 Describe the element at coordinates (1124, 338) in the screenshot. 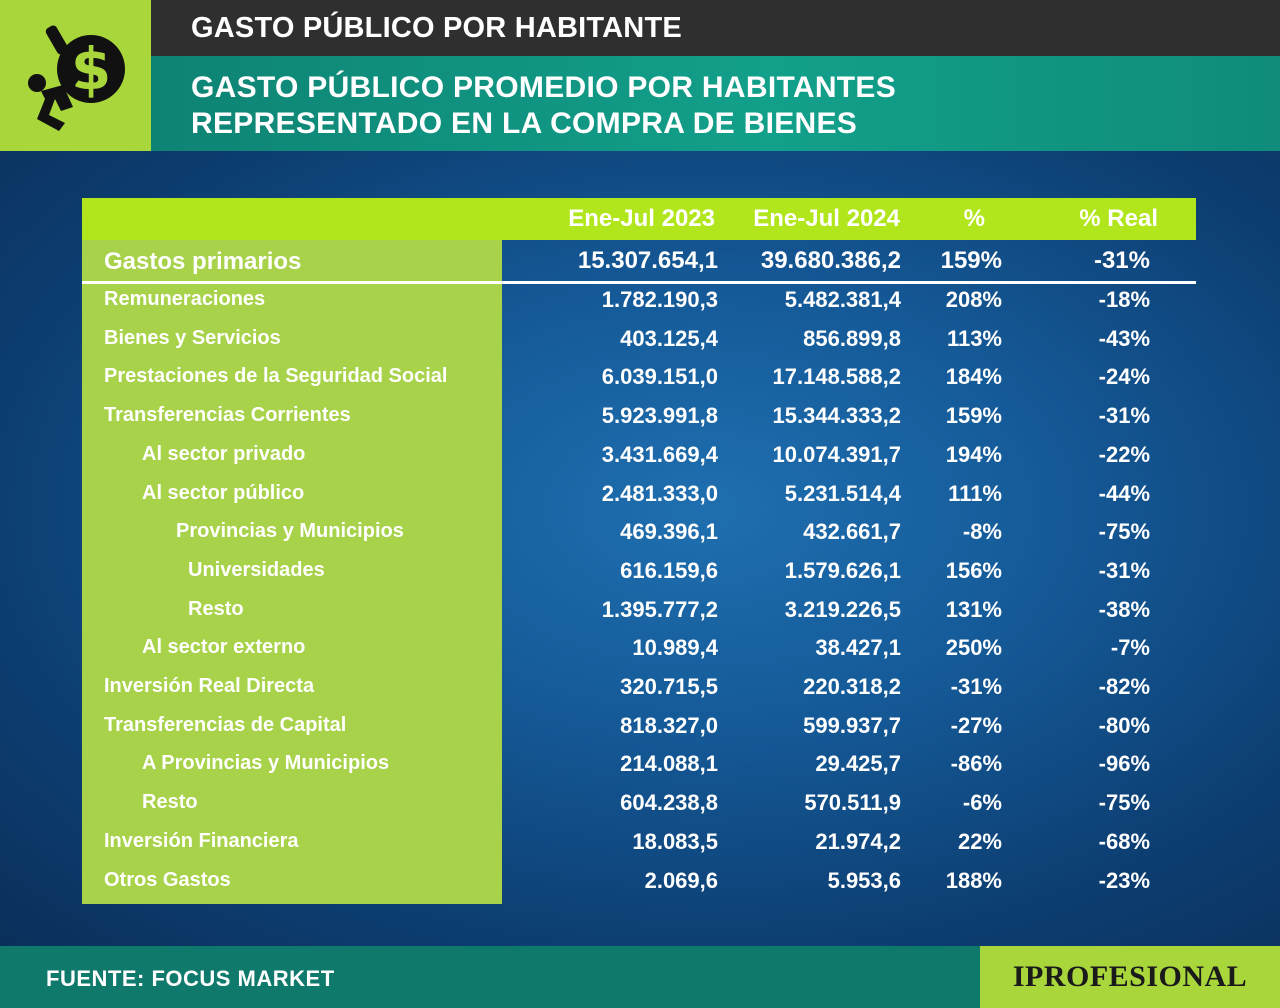

I see `table-cell: -43%` at that location.